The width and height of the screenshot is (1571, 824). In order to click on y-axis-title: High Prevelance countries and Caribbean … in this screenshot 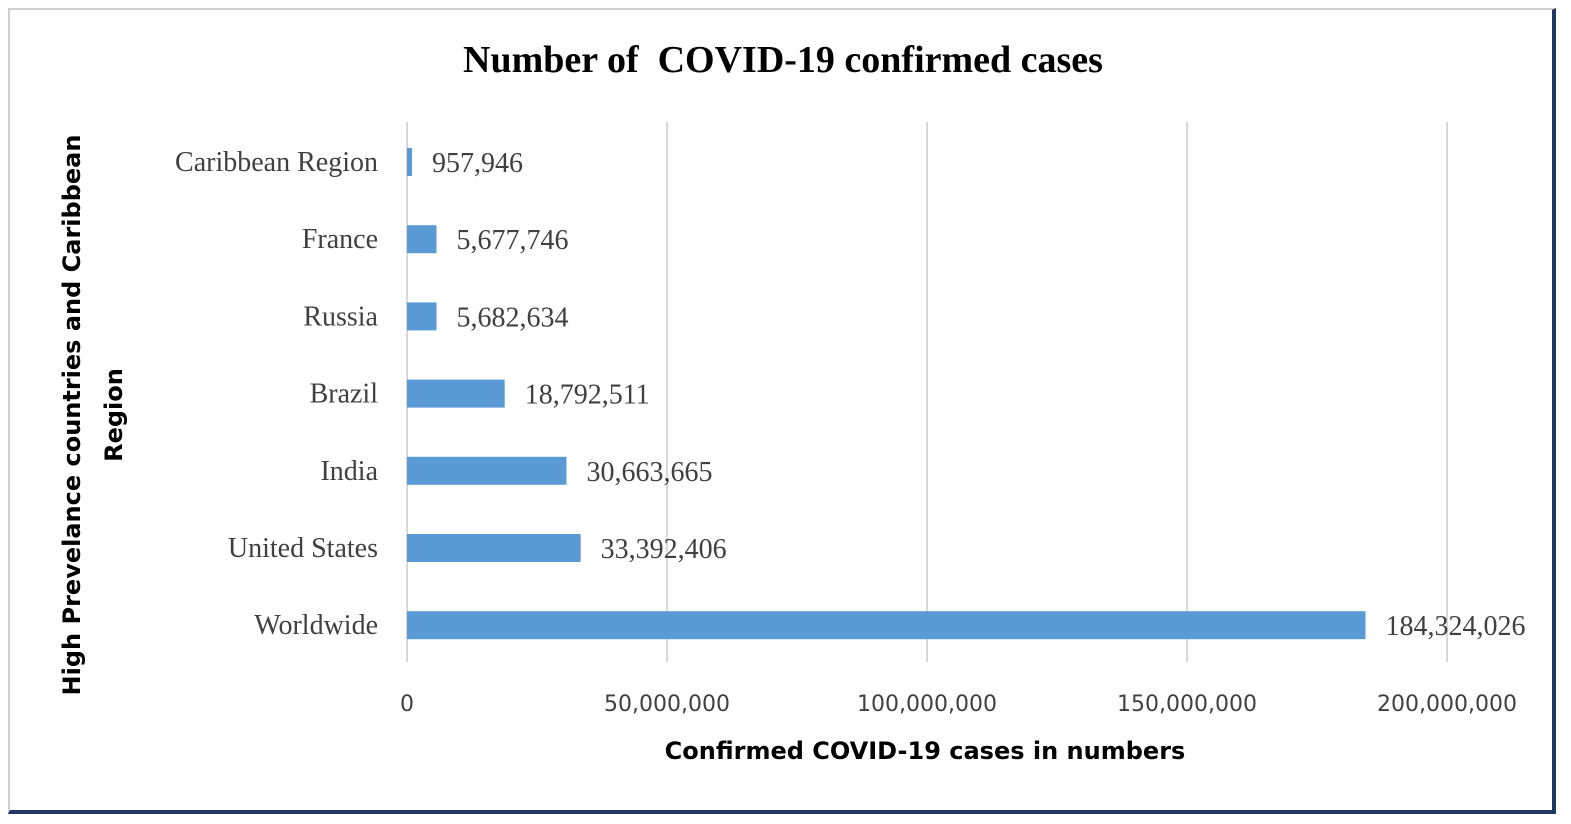, I will do `click(93, 415)`.